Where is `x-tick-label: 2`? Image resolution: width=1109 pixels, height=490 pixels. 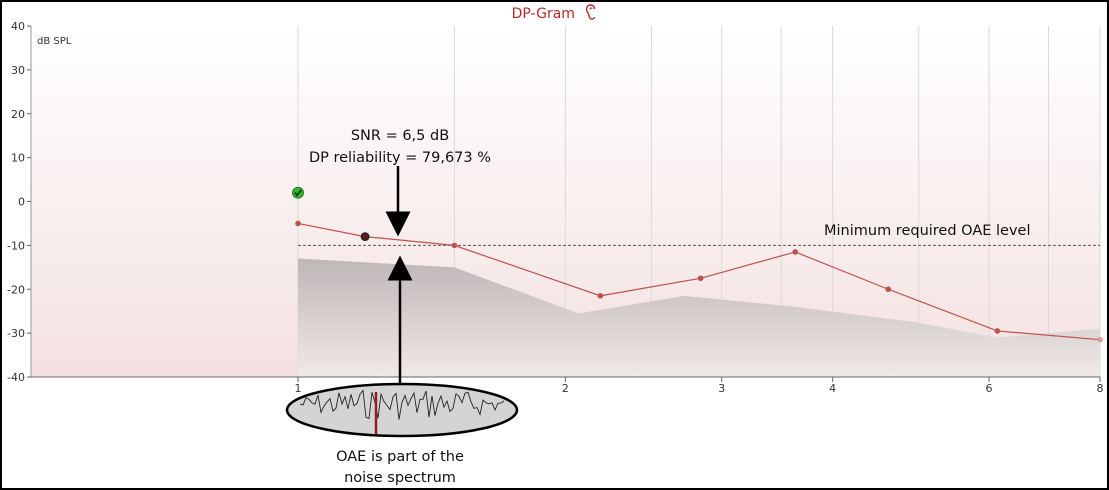
x-tick-label: 2 is located at coordinates (565, 388).